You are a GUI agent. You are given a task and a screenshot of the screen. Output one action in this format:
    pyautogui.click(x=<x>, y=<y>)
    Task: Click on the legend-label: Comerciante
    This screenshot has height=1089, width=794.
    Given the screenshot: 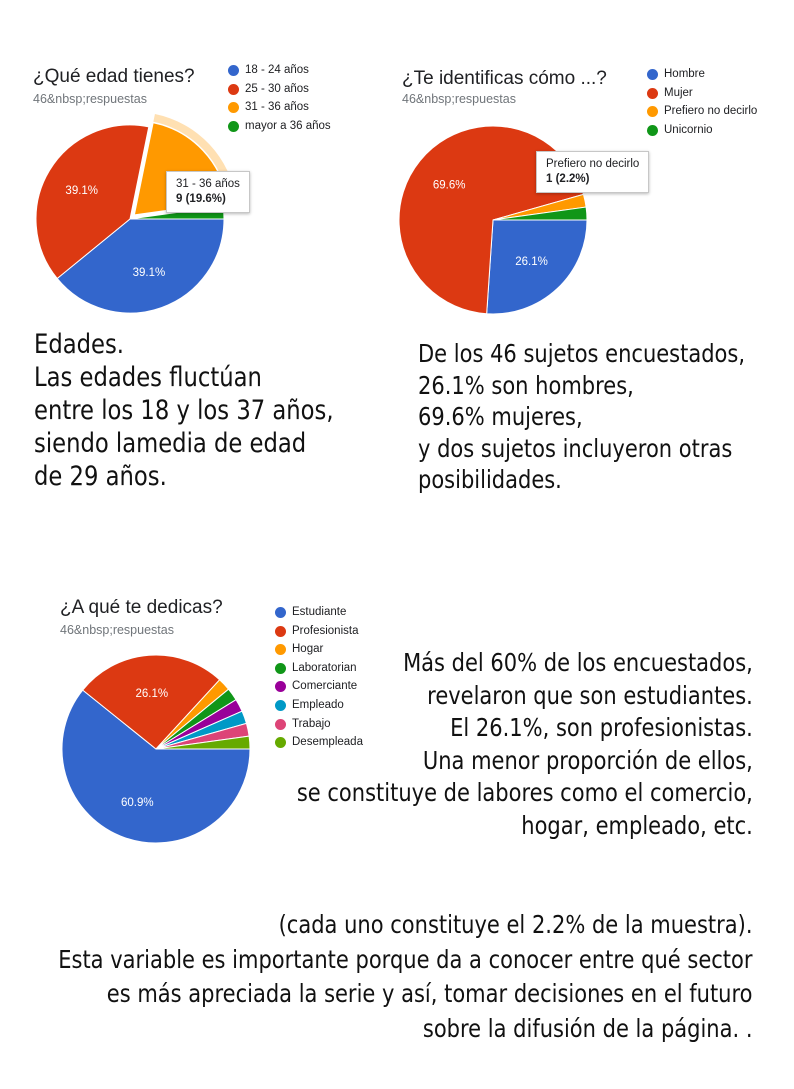 What is the action you would take?
    pyautogui.click(x=325, y=686)
    